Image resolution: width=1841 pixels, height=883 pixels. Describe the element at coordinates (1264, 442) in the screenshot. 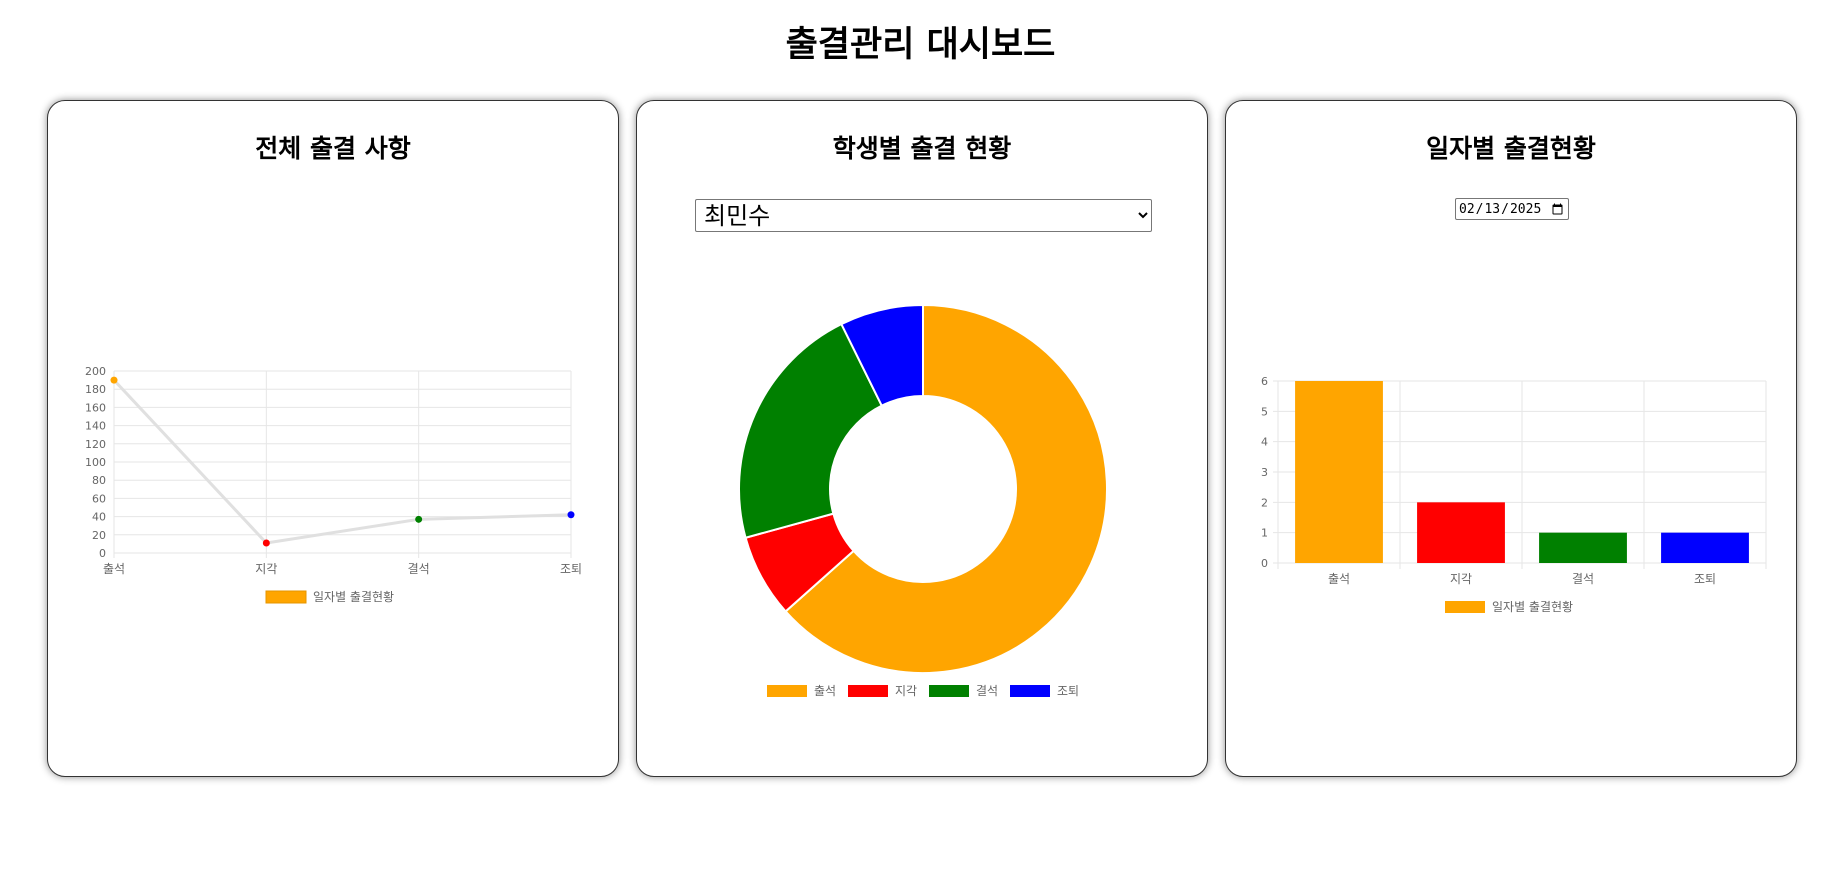

I see `y-tick-label: 4` at that location.